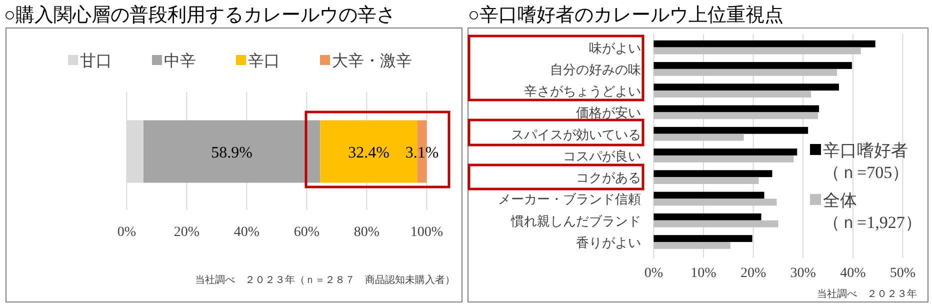 The image size is (932, 308). What do you see at coordinates (803, 273) in the screenshot?
I see `x-tick-label: 30%` at bounding box center [803, 273].